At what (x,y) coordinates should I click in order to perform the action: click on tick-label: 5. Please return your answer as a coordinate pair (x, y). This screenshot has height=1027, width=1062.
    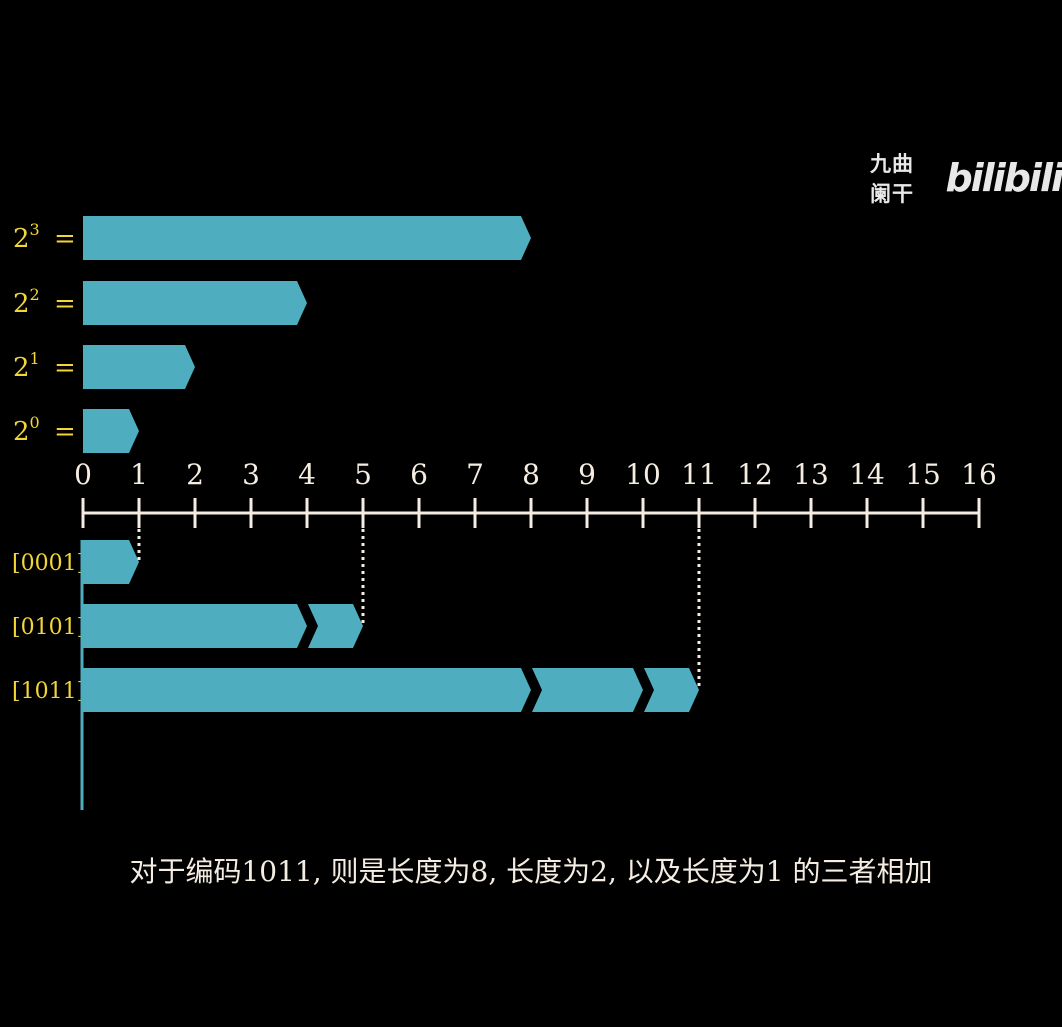
    Looking at the image, I should click on (363, 474).